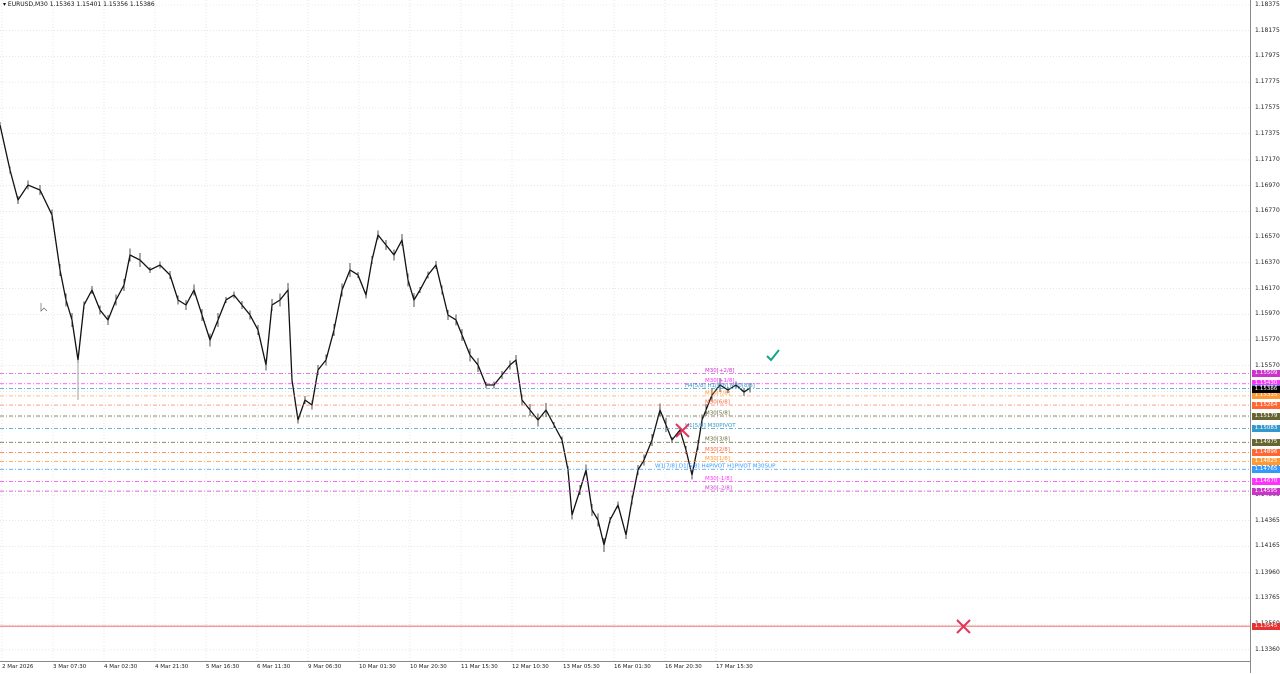 Image resolution: width=1280 pixels, height=674 pixels. Describe the element at coordinates (717, 440) in the screenshot. I see `level-label: M30[3/8]` at that location.